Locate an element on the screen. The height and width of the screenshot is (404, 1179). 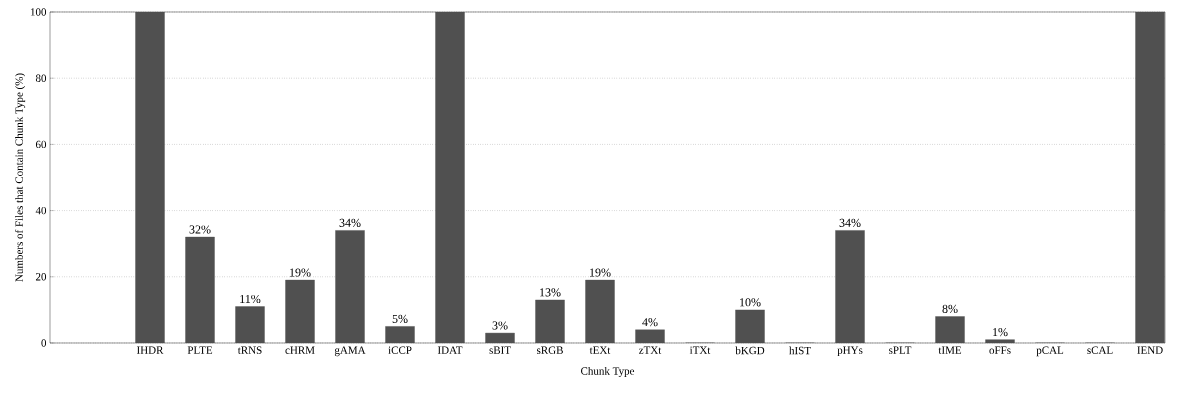
x-tick-label: iCCP is located at coordinates (400, 350).